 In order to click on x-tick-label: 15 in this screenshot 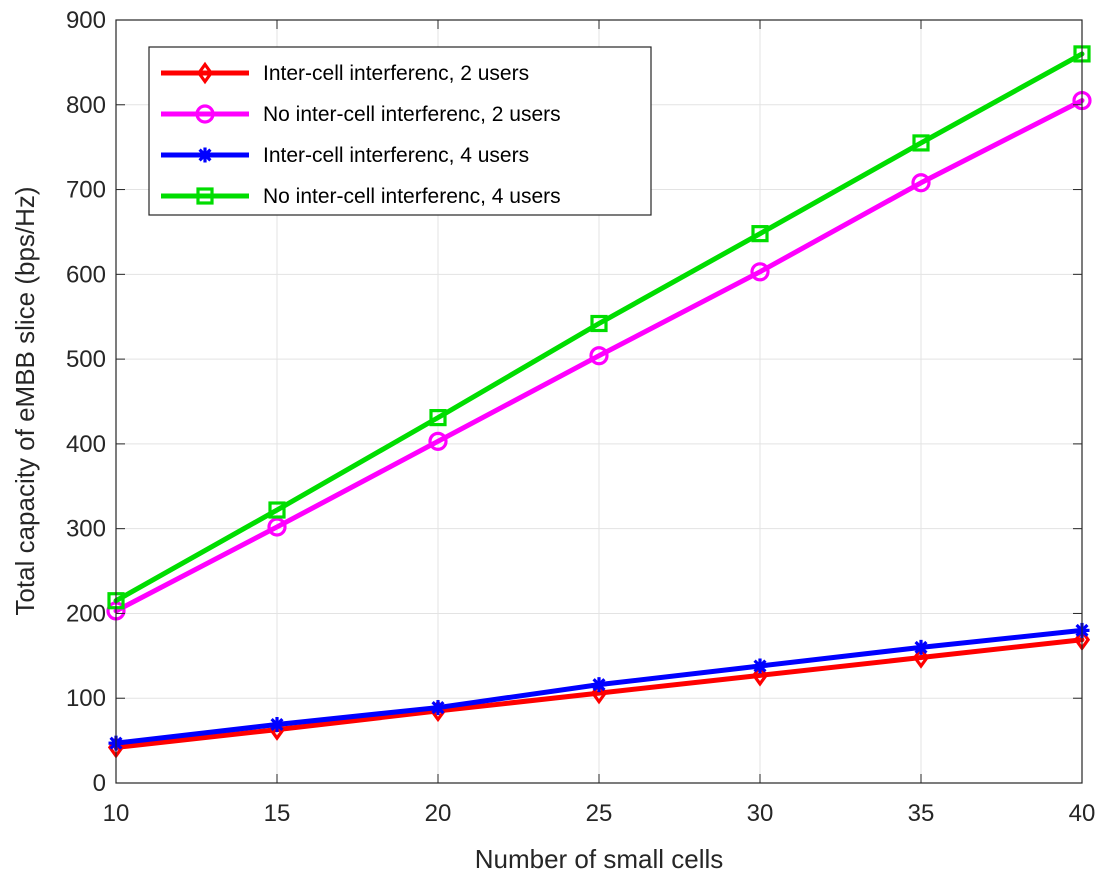, I will do `click(277, 813)`.